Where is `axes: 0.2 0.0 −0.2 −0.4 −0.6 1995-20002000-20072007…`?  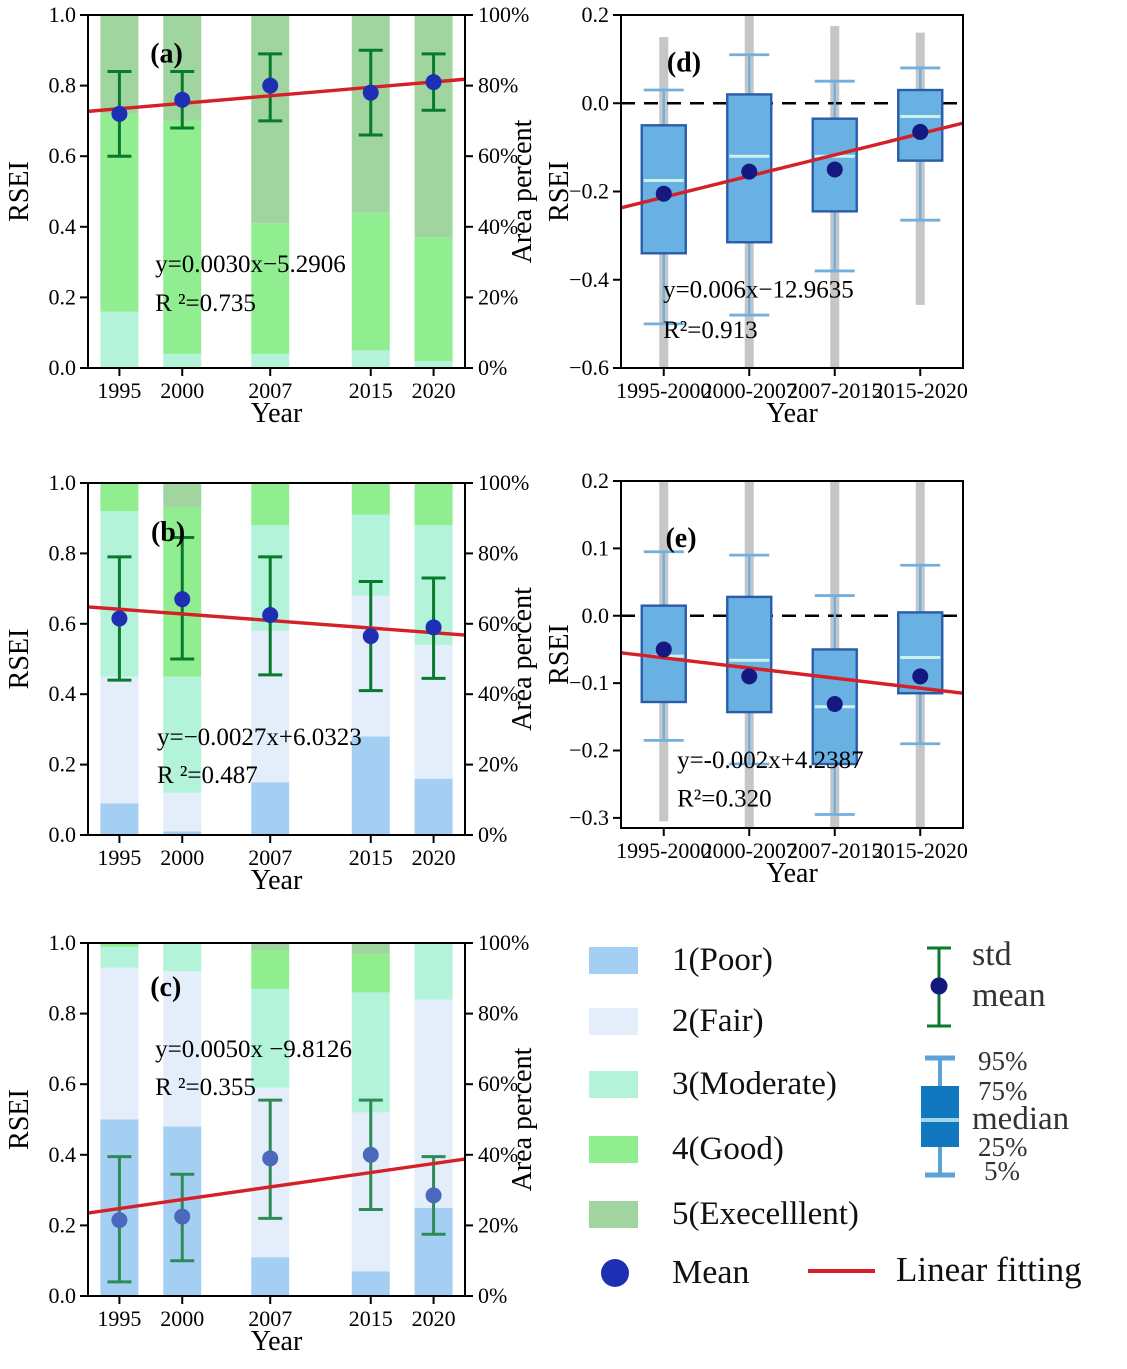
axes: 0.2 0.0 −0.2 −0.4 −0.6 1995-20002000-20072007… is located at coordinates (768, 202).